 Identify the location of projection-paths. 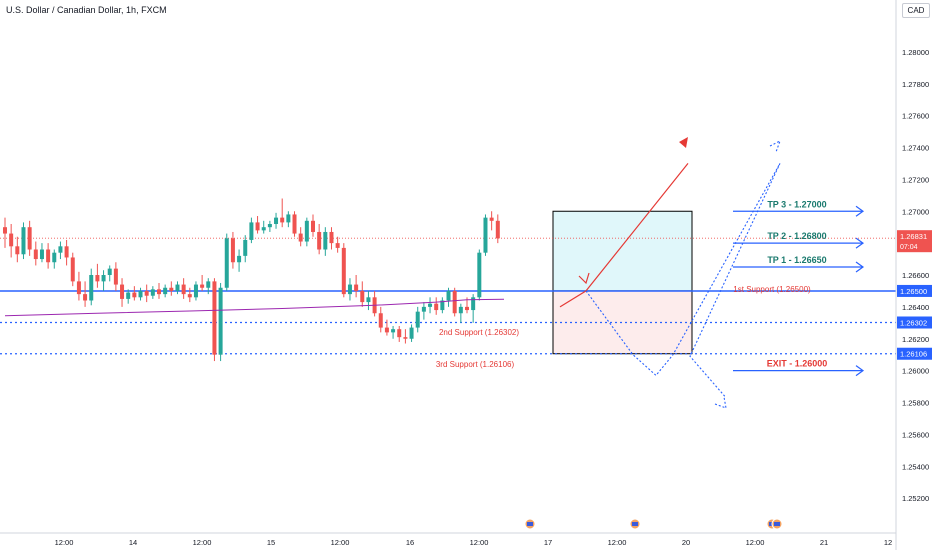
(670, 273).